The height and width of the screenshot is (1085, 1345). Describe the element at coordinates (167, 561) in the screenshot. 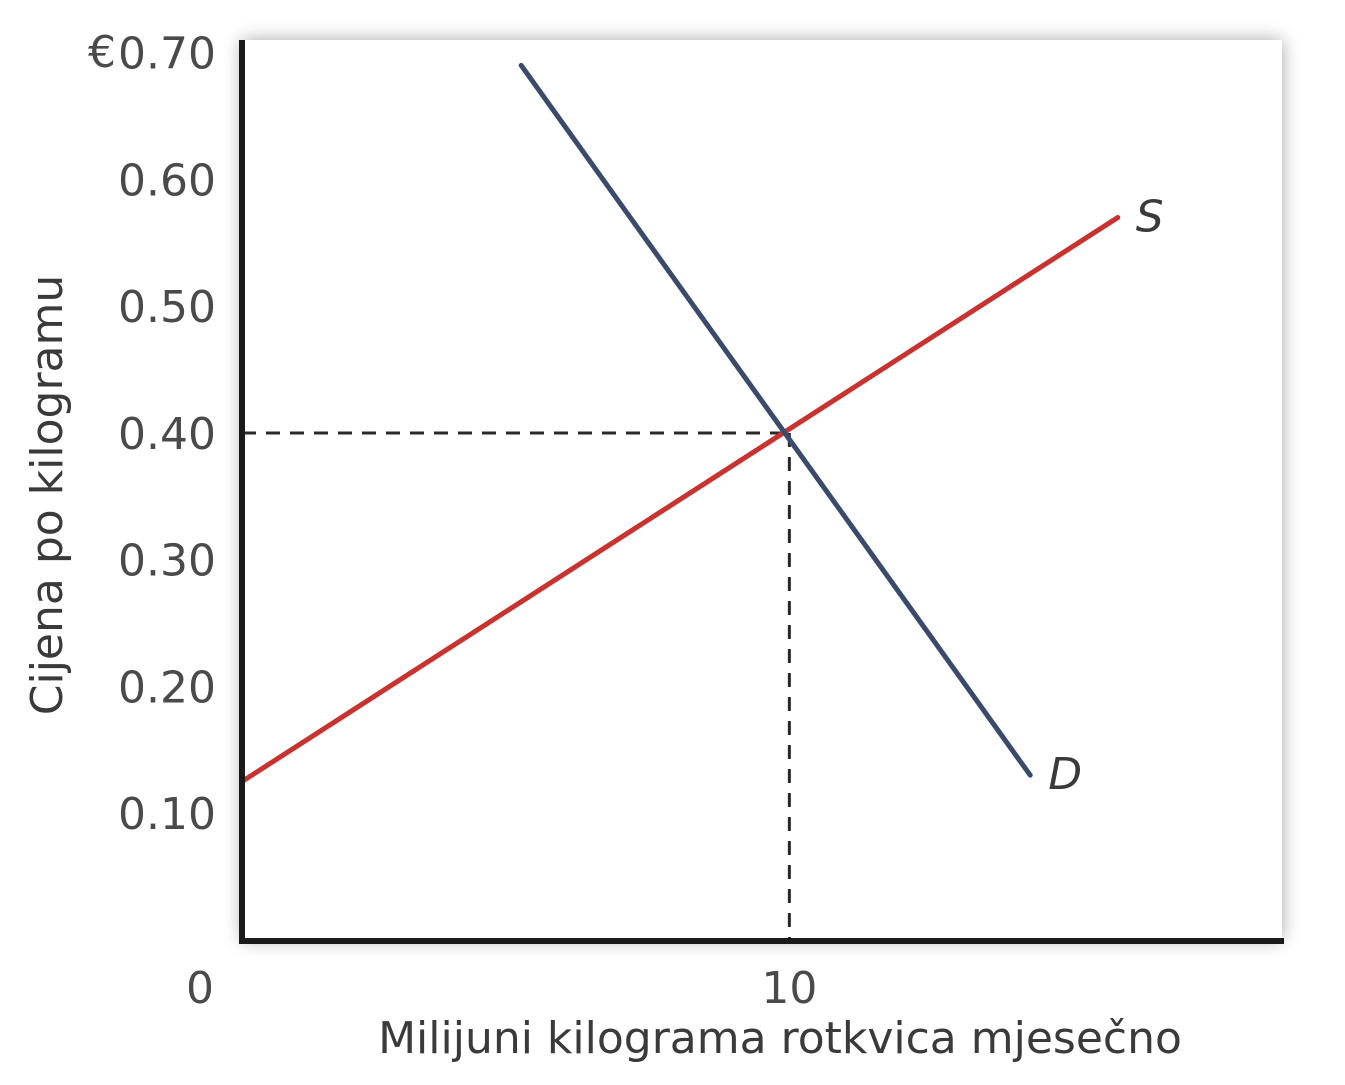

I see `y-tick-label: 0.30` at that location.